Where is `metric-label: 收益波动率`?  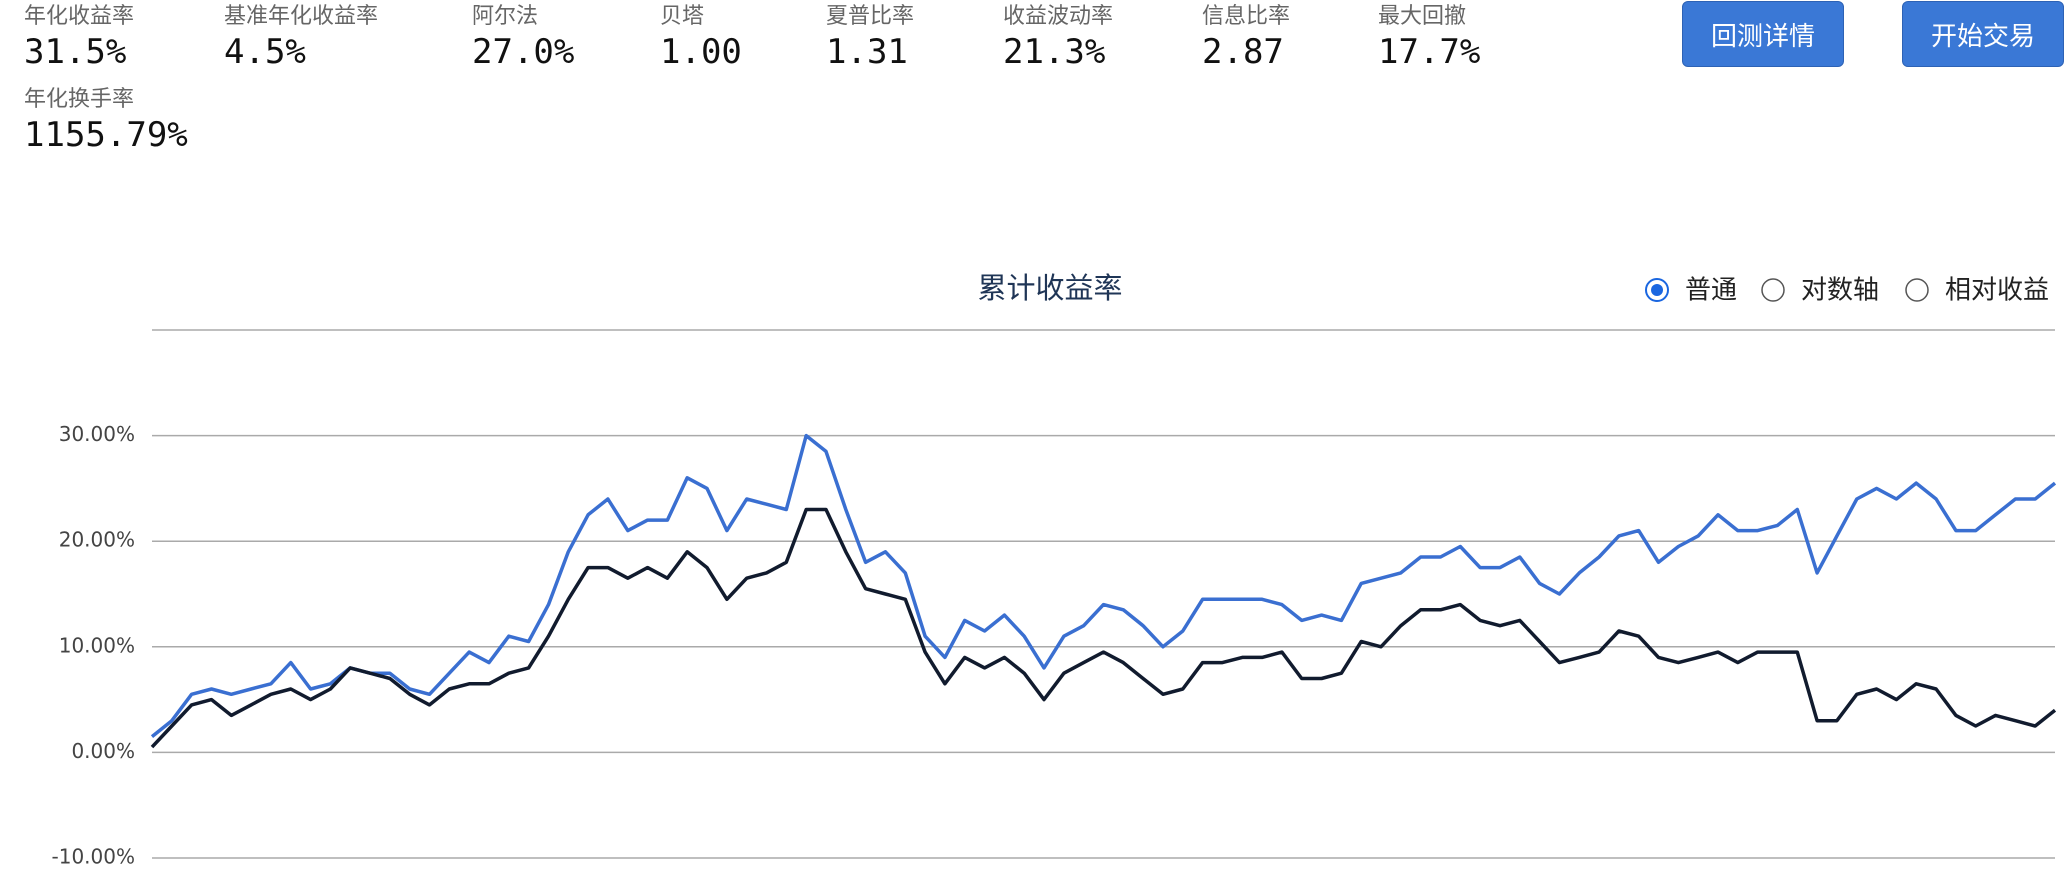 metric-label: 收益波动率 is located at coordinates (1058, 16).